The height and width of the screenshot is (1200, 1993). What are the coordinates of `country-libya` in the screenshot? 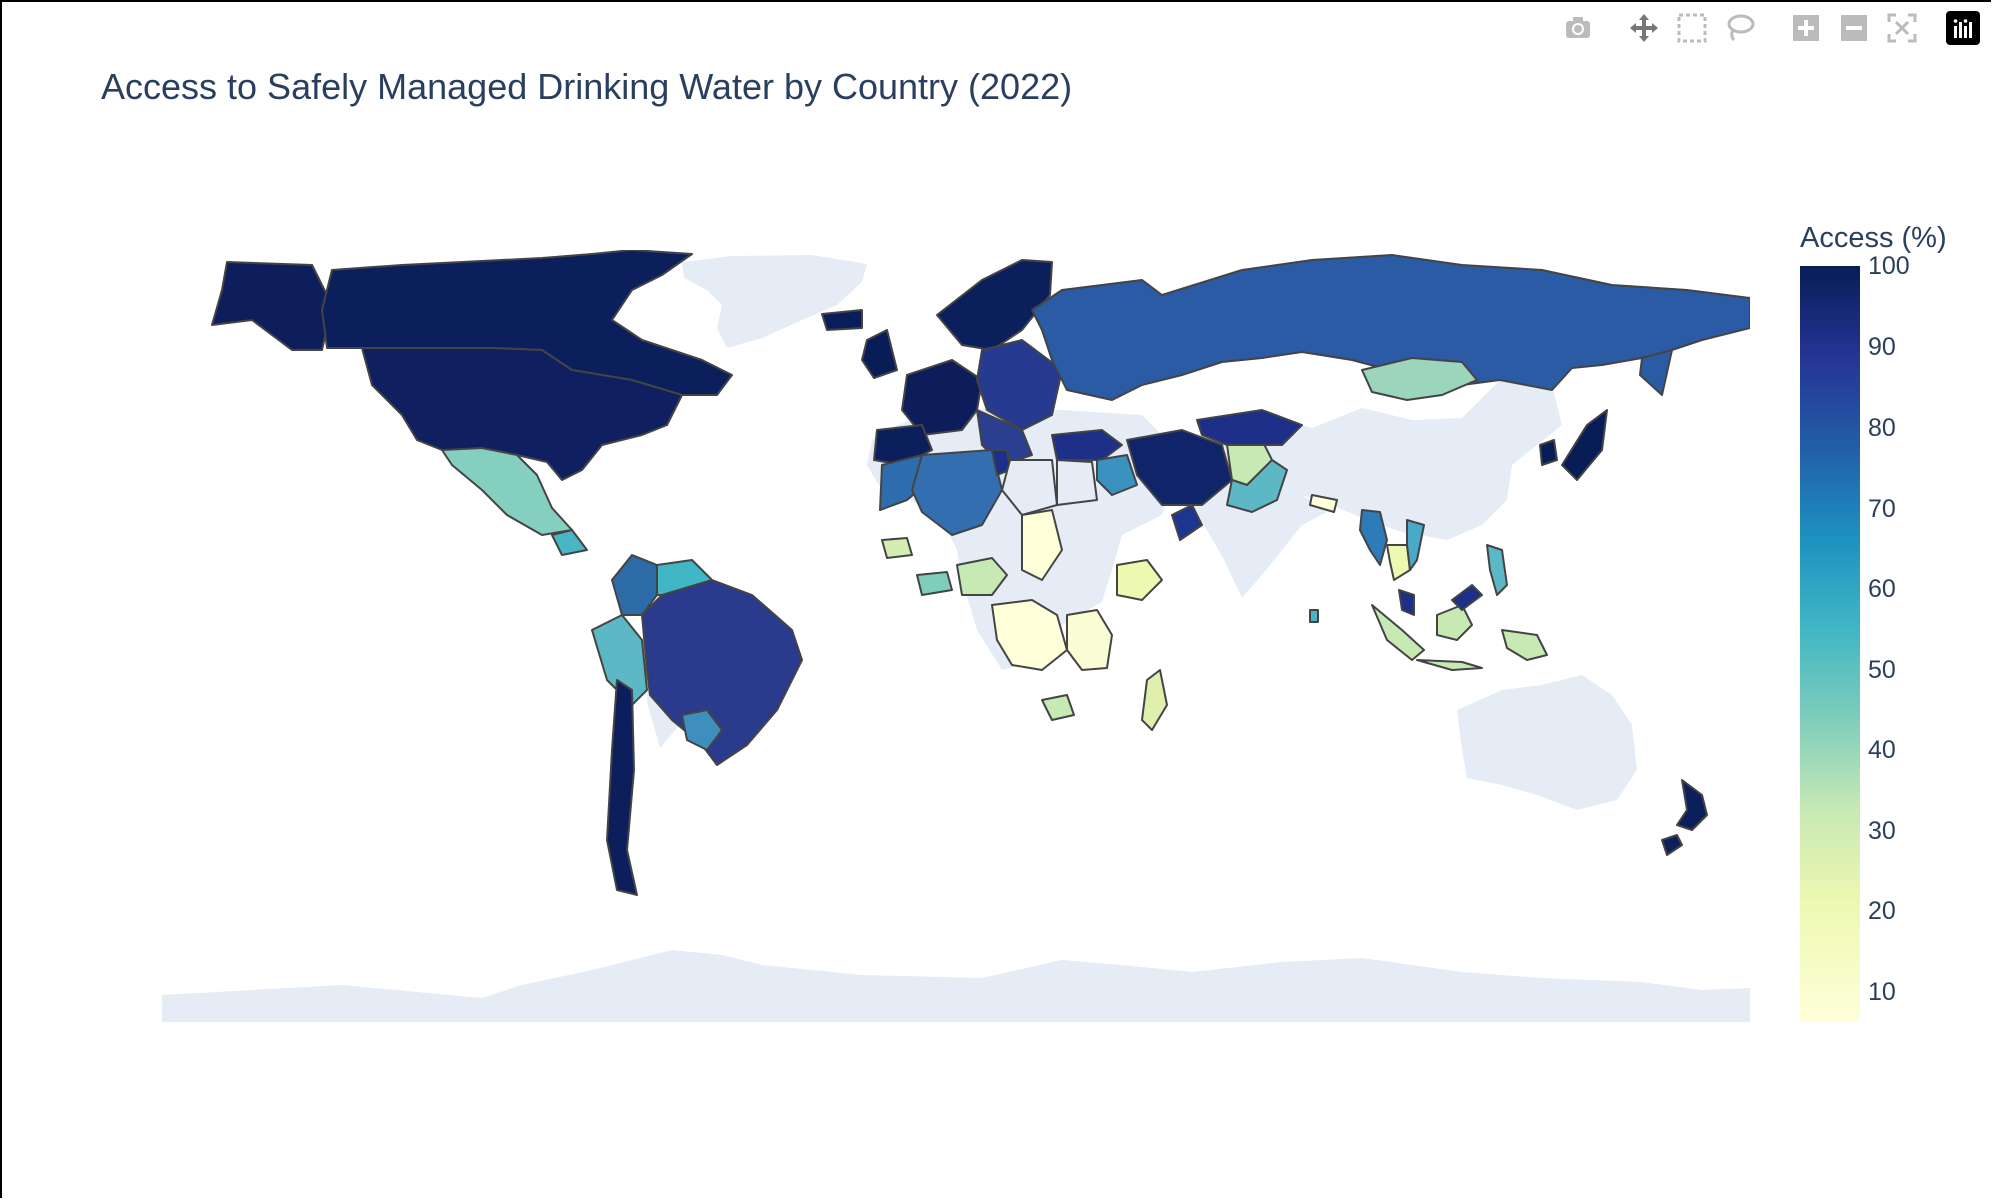 It's located at (1029, 487).